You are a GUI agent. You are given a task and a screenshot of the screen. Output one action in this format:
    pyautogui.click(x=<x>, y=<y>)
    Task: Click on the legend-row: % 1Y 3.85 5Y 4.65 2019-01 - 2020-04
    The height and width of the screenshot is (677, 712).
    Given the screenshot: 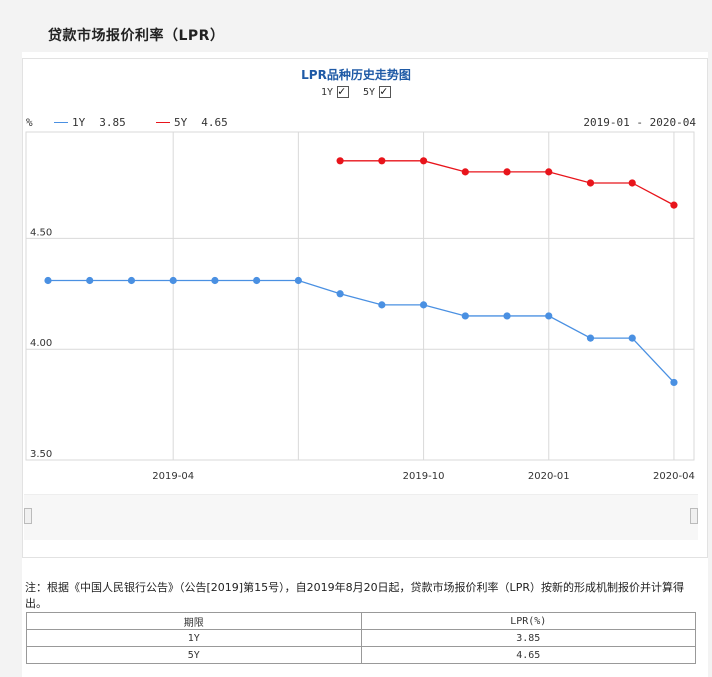 What is the action you would take?
    pyautogui.click(x=361, y=123)
    